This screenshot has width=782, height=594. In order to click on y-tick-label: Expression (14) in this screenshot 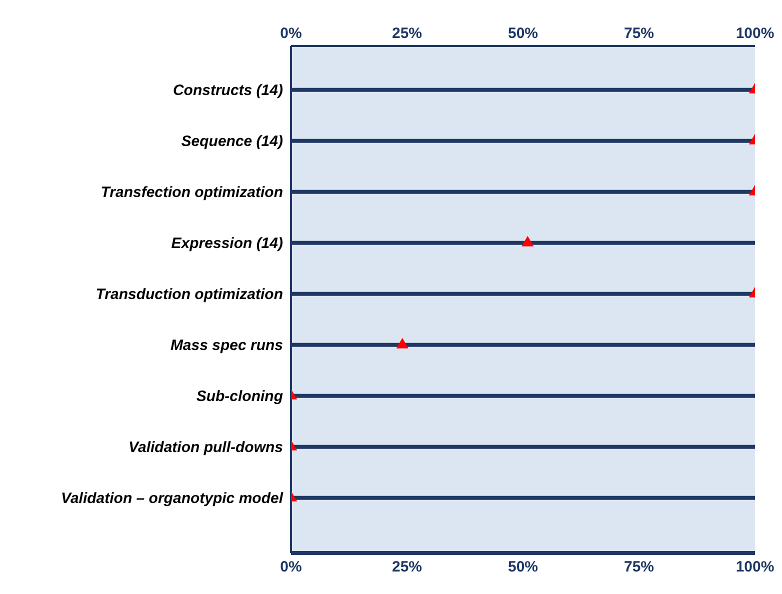, I will do `click(227, 243)`.